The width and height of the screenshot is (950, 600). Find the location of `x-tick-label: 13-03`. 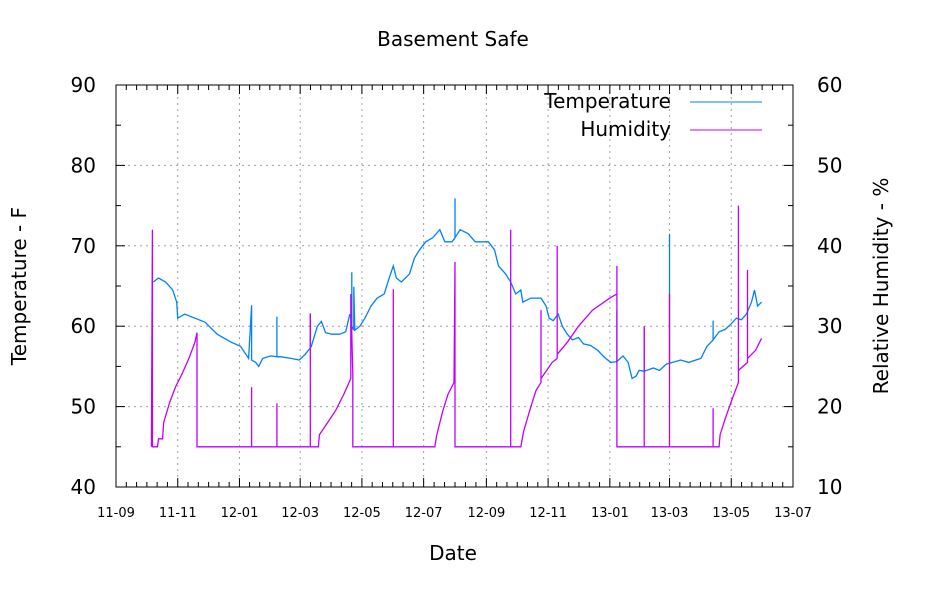

x-tick-label: 13-03 is located at coordinates (670, 513).